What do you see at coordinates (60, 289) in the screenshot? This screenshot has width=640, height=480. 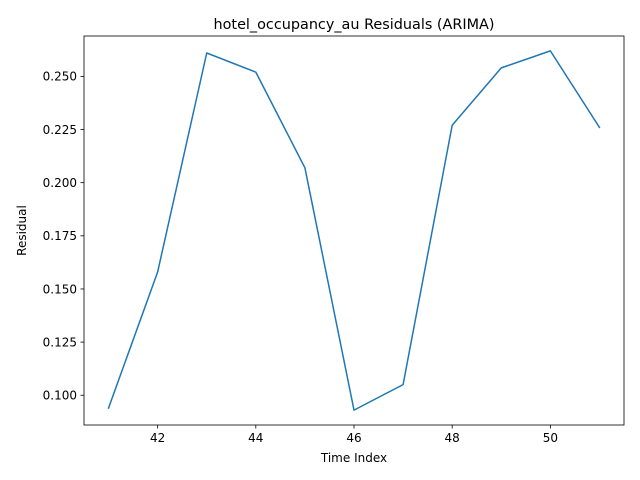 I see `y-tick-label: 0.150` at bounding box center [60, 289].